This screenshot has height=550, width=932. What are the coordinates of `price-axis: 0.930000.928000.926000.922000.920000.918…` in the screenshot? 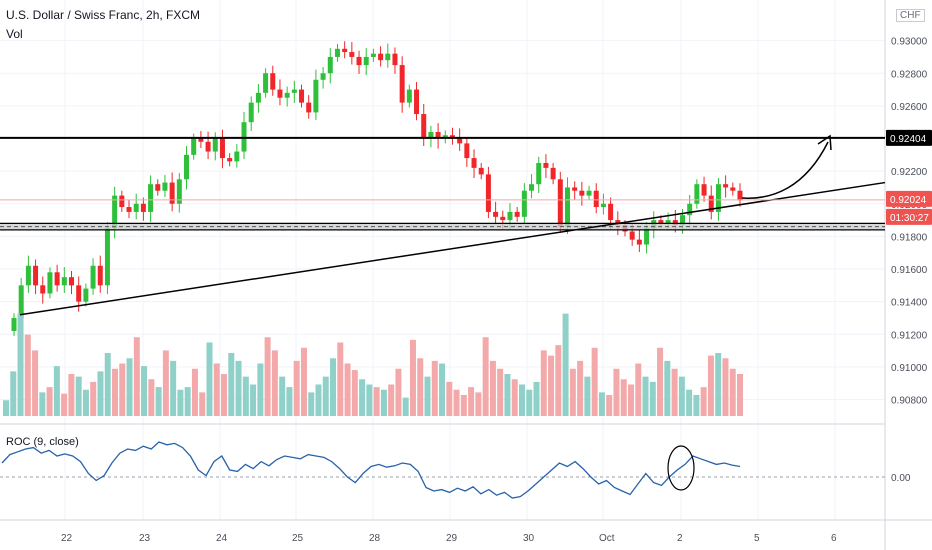 It's located at (909, 260).